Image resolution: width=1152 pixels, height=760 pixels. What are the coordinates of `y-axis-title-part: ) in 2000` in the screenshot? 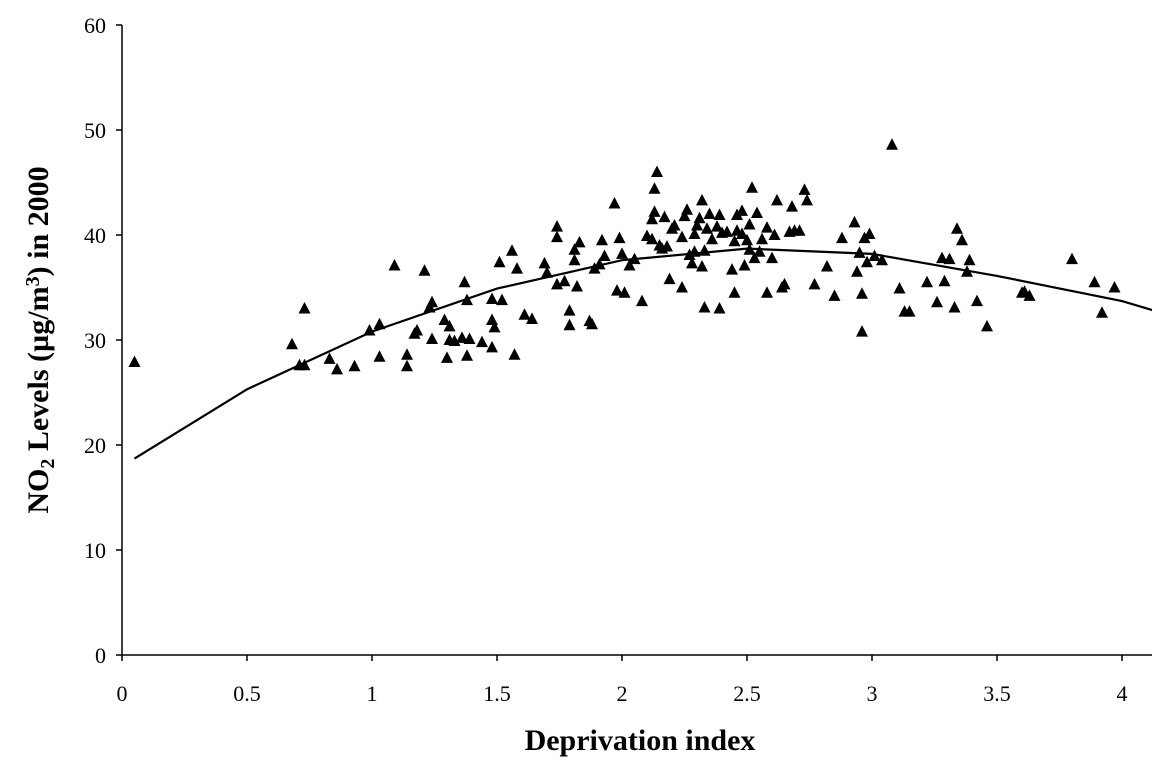 It's located at (38, 221).